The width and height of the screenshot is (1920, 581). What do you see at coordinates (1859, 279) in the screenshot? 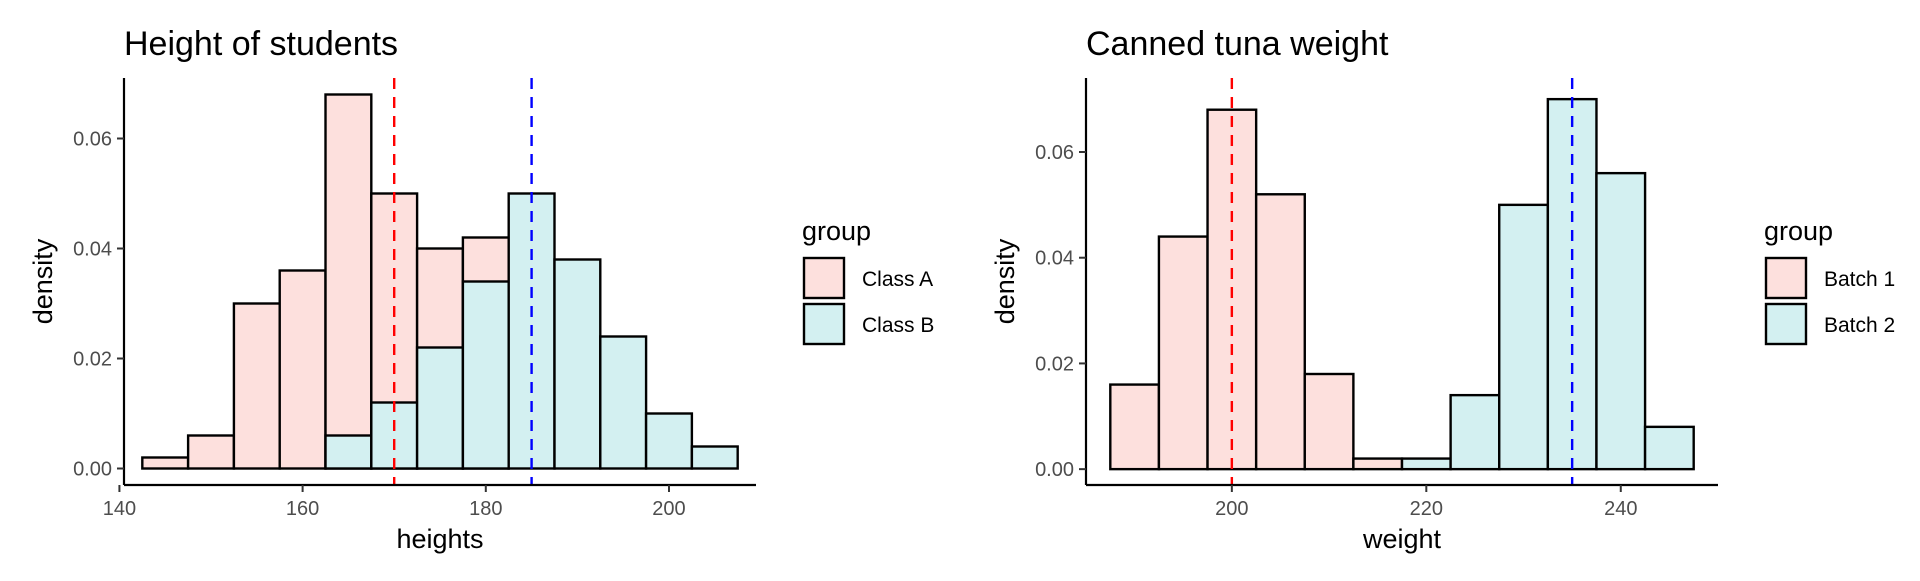
I see `legend-label: Batch 1` at bounding box center [1859, 279].